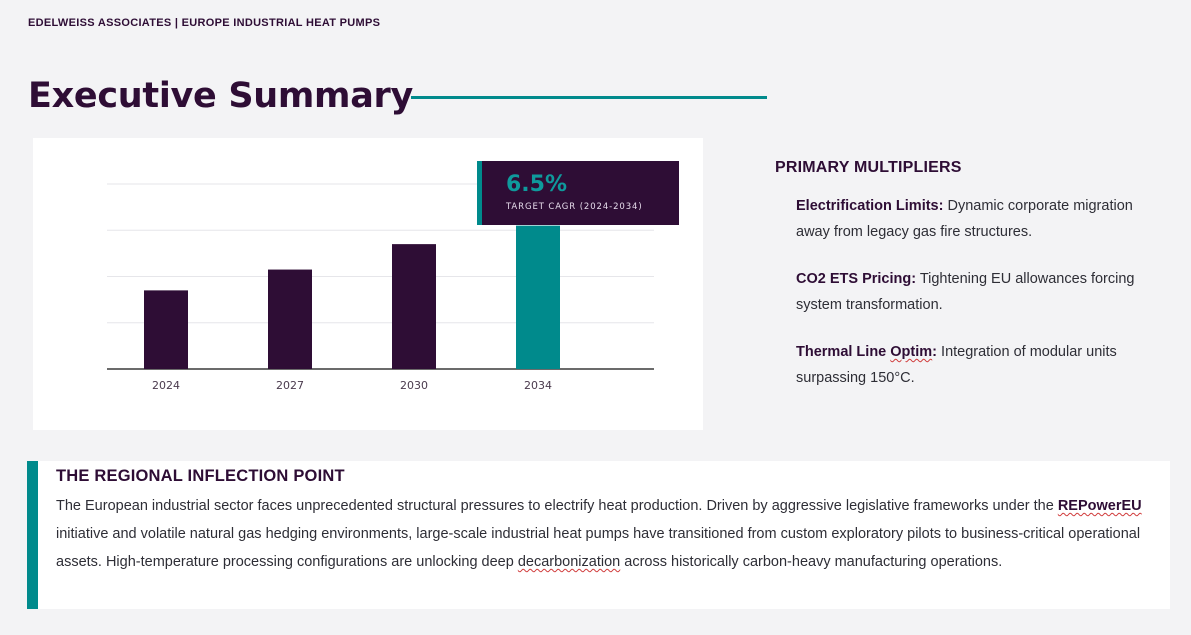  I want to click on bar-2034, so click(538, 297).